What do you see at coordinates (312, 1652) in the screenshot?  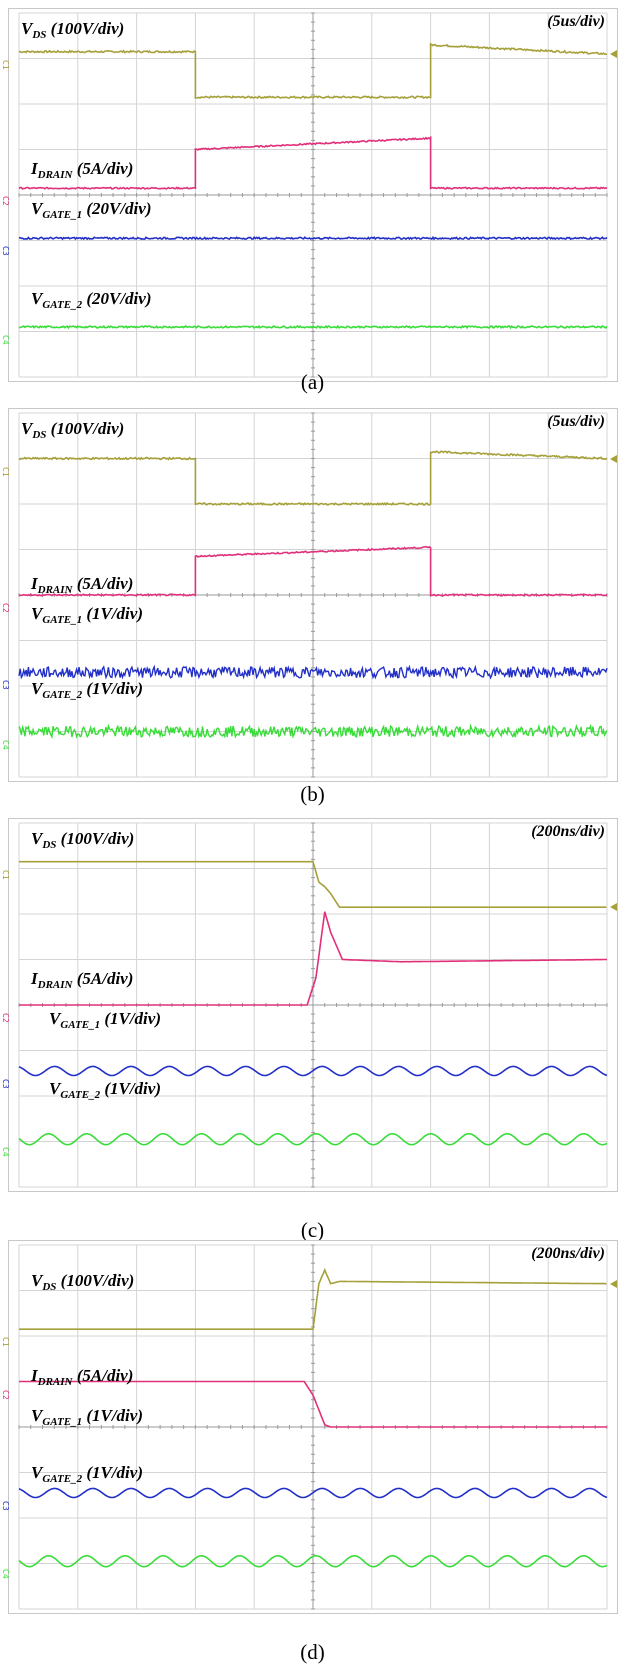 I see `figure-caption: (d)` at bounding box center [312, 1652].